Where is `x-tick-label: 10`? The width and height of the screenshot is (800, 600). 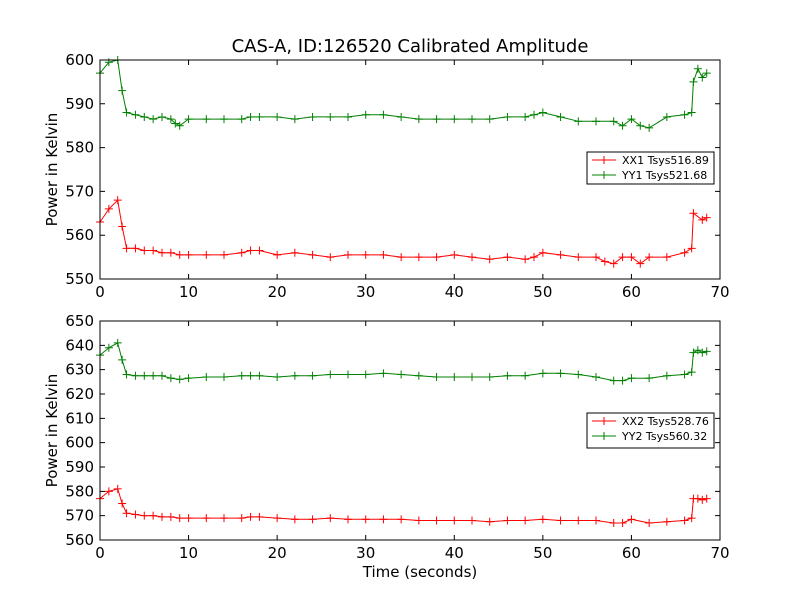
x-tick-label: 10 is located at coordinates (188, 553).